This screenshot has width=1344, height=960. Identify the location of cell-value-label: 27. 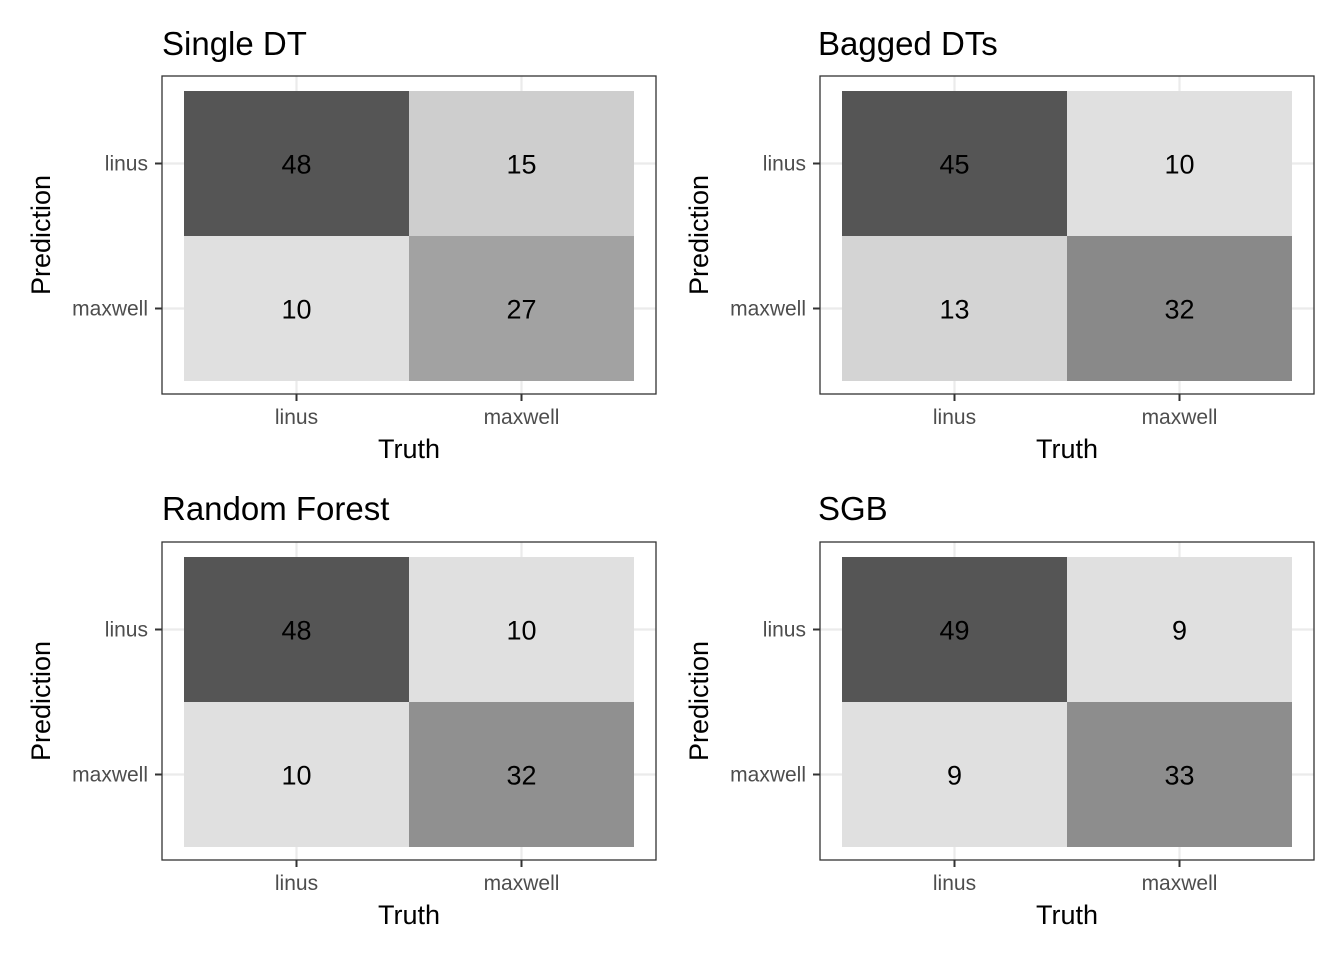
(521, 310).